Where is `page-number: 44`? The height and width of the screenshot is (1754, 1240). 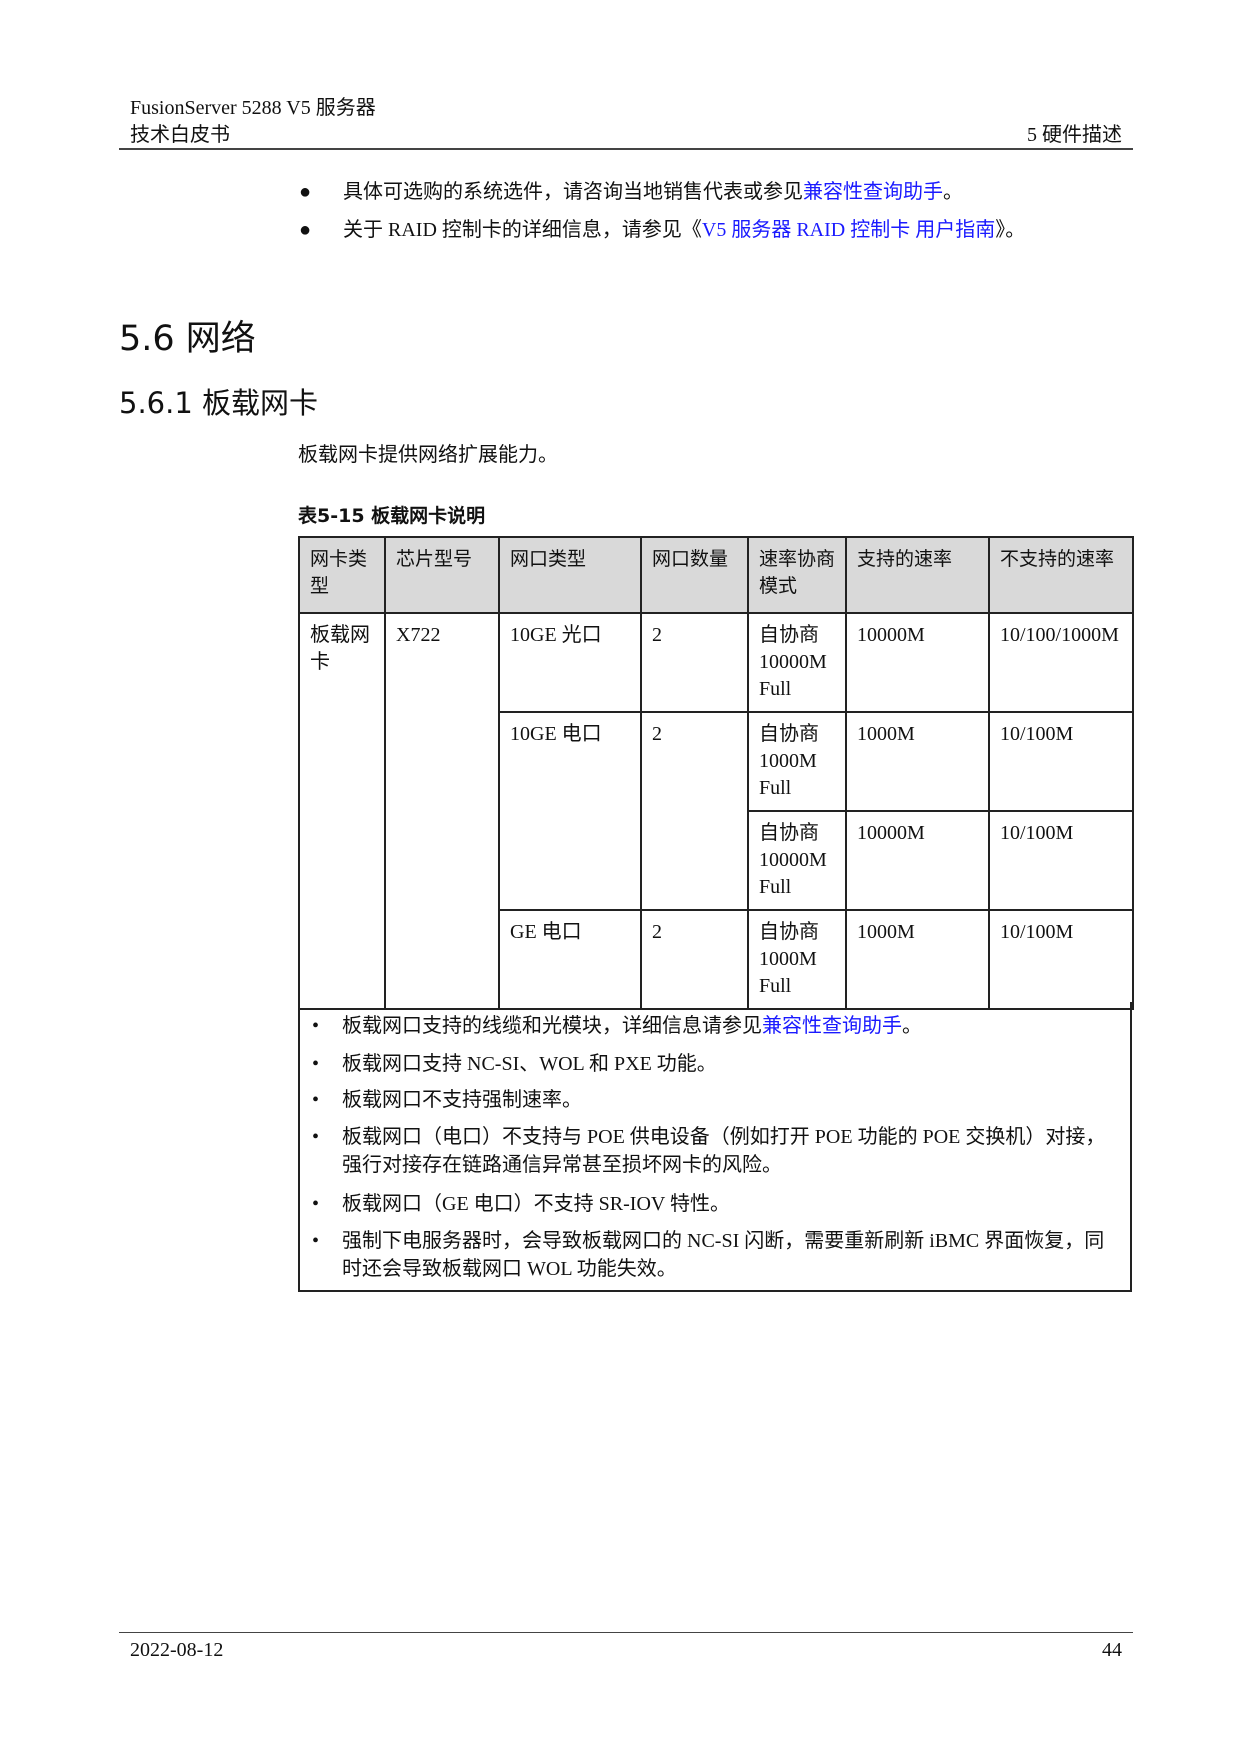
page-number: 44 is located at coordinates (1112, 1650).